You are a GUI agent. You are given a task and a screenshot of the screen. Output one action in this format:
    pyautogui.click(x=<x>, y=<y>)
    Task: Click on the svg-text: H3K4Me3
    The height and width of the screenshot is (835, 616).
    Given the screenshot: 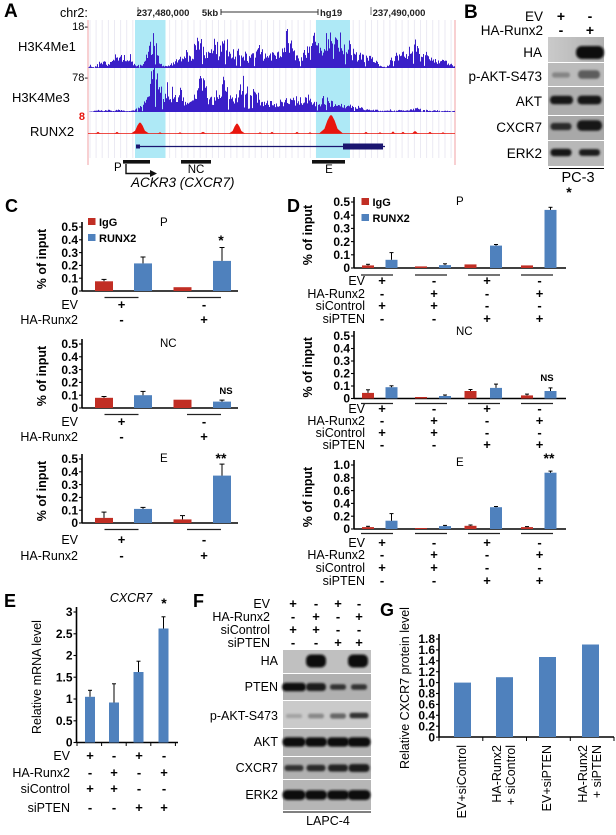 What is the action you would take?
    pyautogui.click(x=41, y=97)
    